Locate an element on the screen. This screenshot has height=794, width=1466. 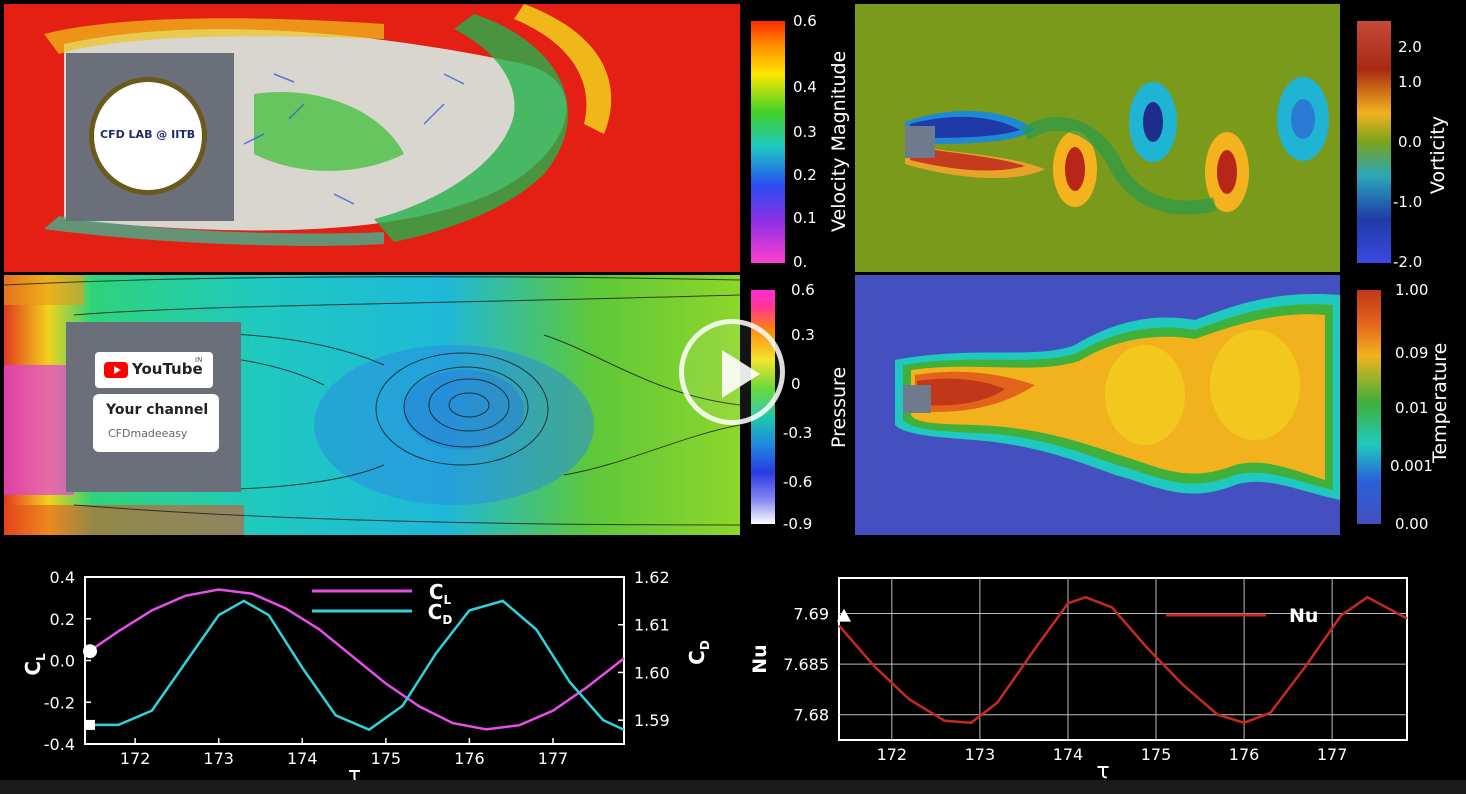
y-left-tick-label-2: 0.0 is located at coordinates (62, 661).